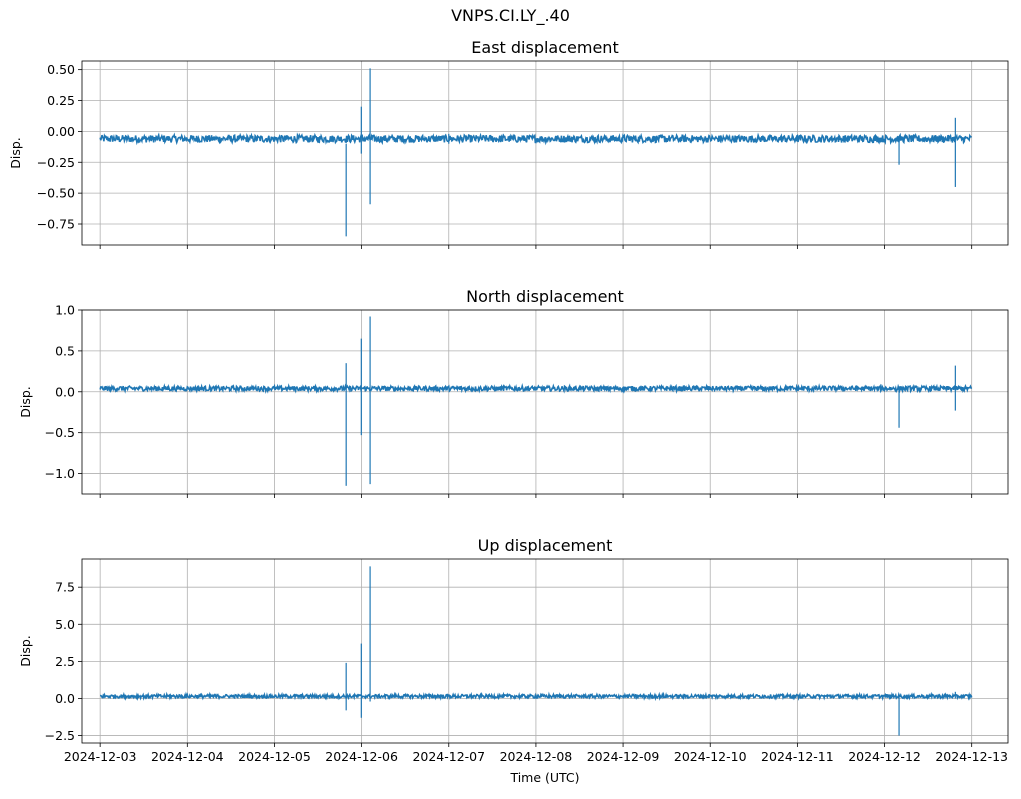  What do you see at coordinates (61, 69) in the screenshot?
I see `y-tick-label: 0.50` at bounding box center [61, 69].